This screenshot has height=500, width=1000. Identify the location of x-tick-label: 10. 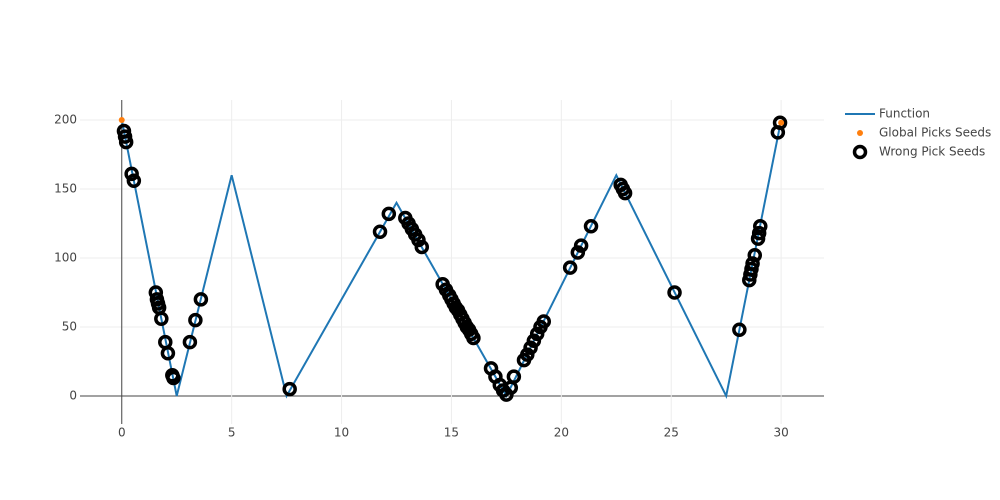
(341, 433).